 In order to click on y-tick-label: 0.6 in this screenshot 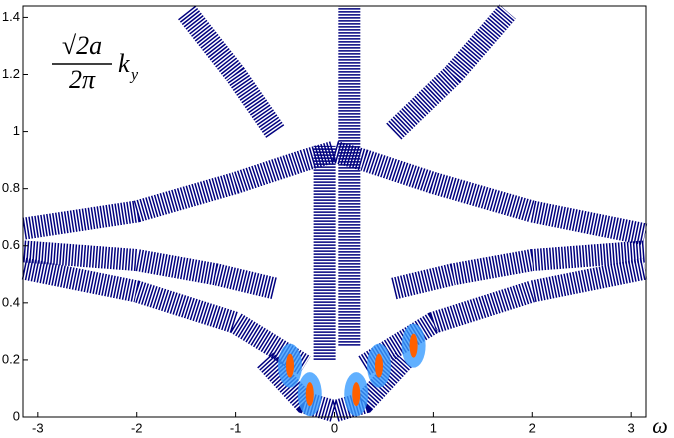, I will do `click(11, 244)`.